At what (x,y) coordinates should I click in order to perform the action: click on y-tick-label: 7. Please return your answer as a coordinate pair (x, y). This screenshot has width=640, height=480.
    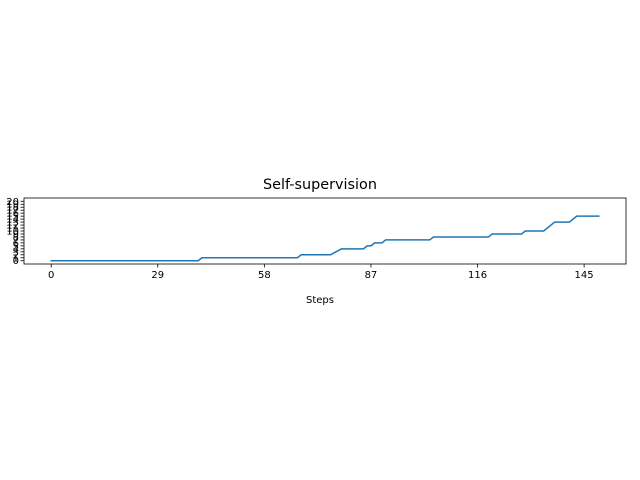
    Looking at the image, I should click on (16, 240).